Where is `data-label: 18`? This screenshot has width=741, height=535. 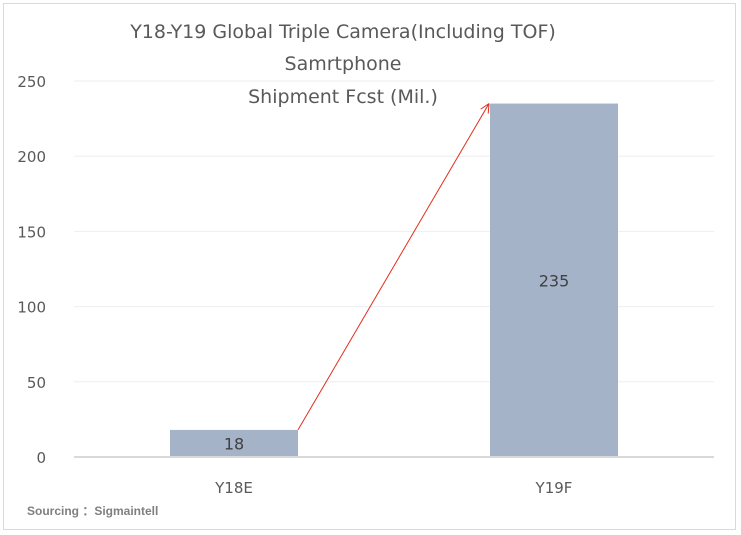
data-label: 18 is located at coordinates (234, 443).